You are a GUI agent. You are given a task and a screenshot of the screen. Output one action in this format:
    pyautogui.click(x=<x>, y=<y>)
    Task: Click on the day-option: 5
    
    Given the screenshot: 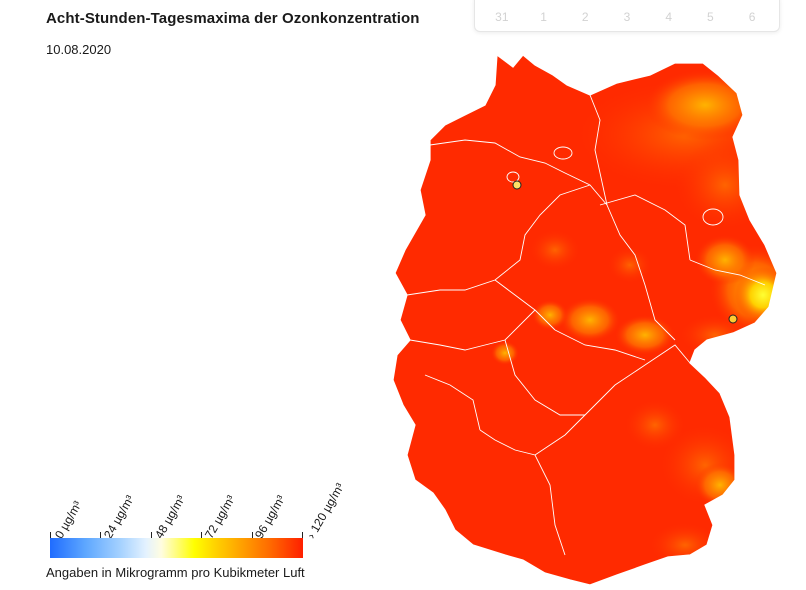 What is the action you would take?
    pyautogui.click(x=710, y=17)
    